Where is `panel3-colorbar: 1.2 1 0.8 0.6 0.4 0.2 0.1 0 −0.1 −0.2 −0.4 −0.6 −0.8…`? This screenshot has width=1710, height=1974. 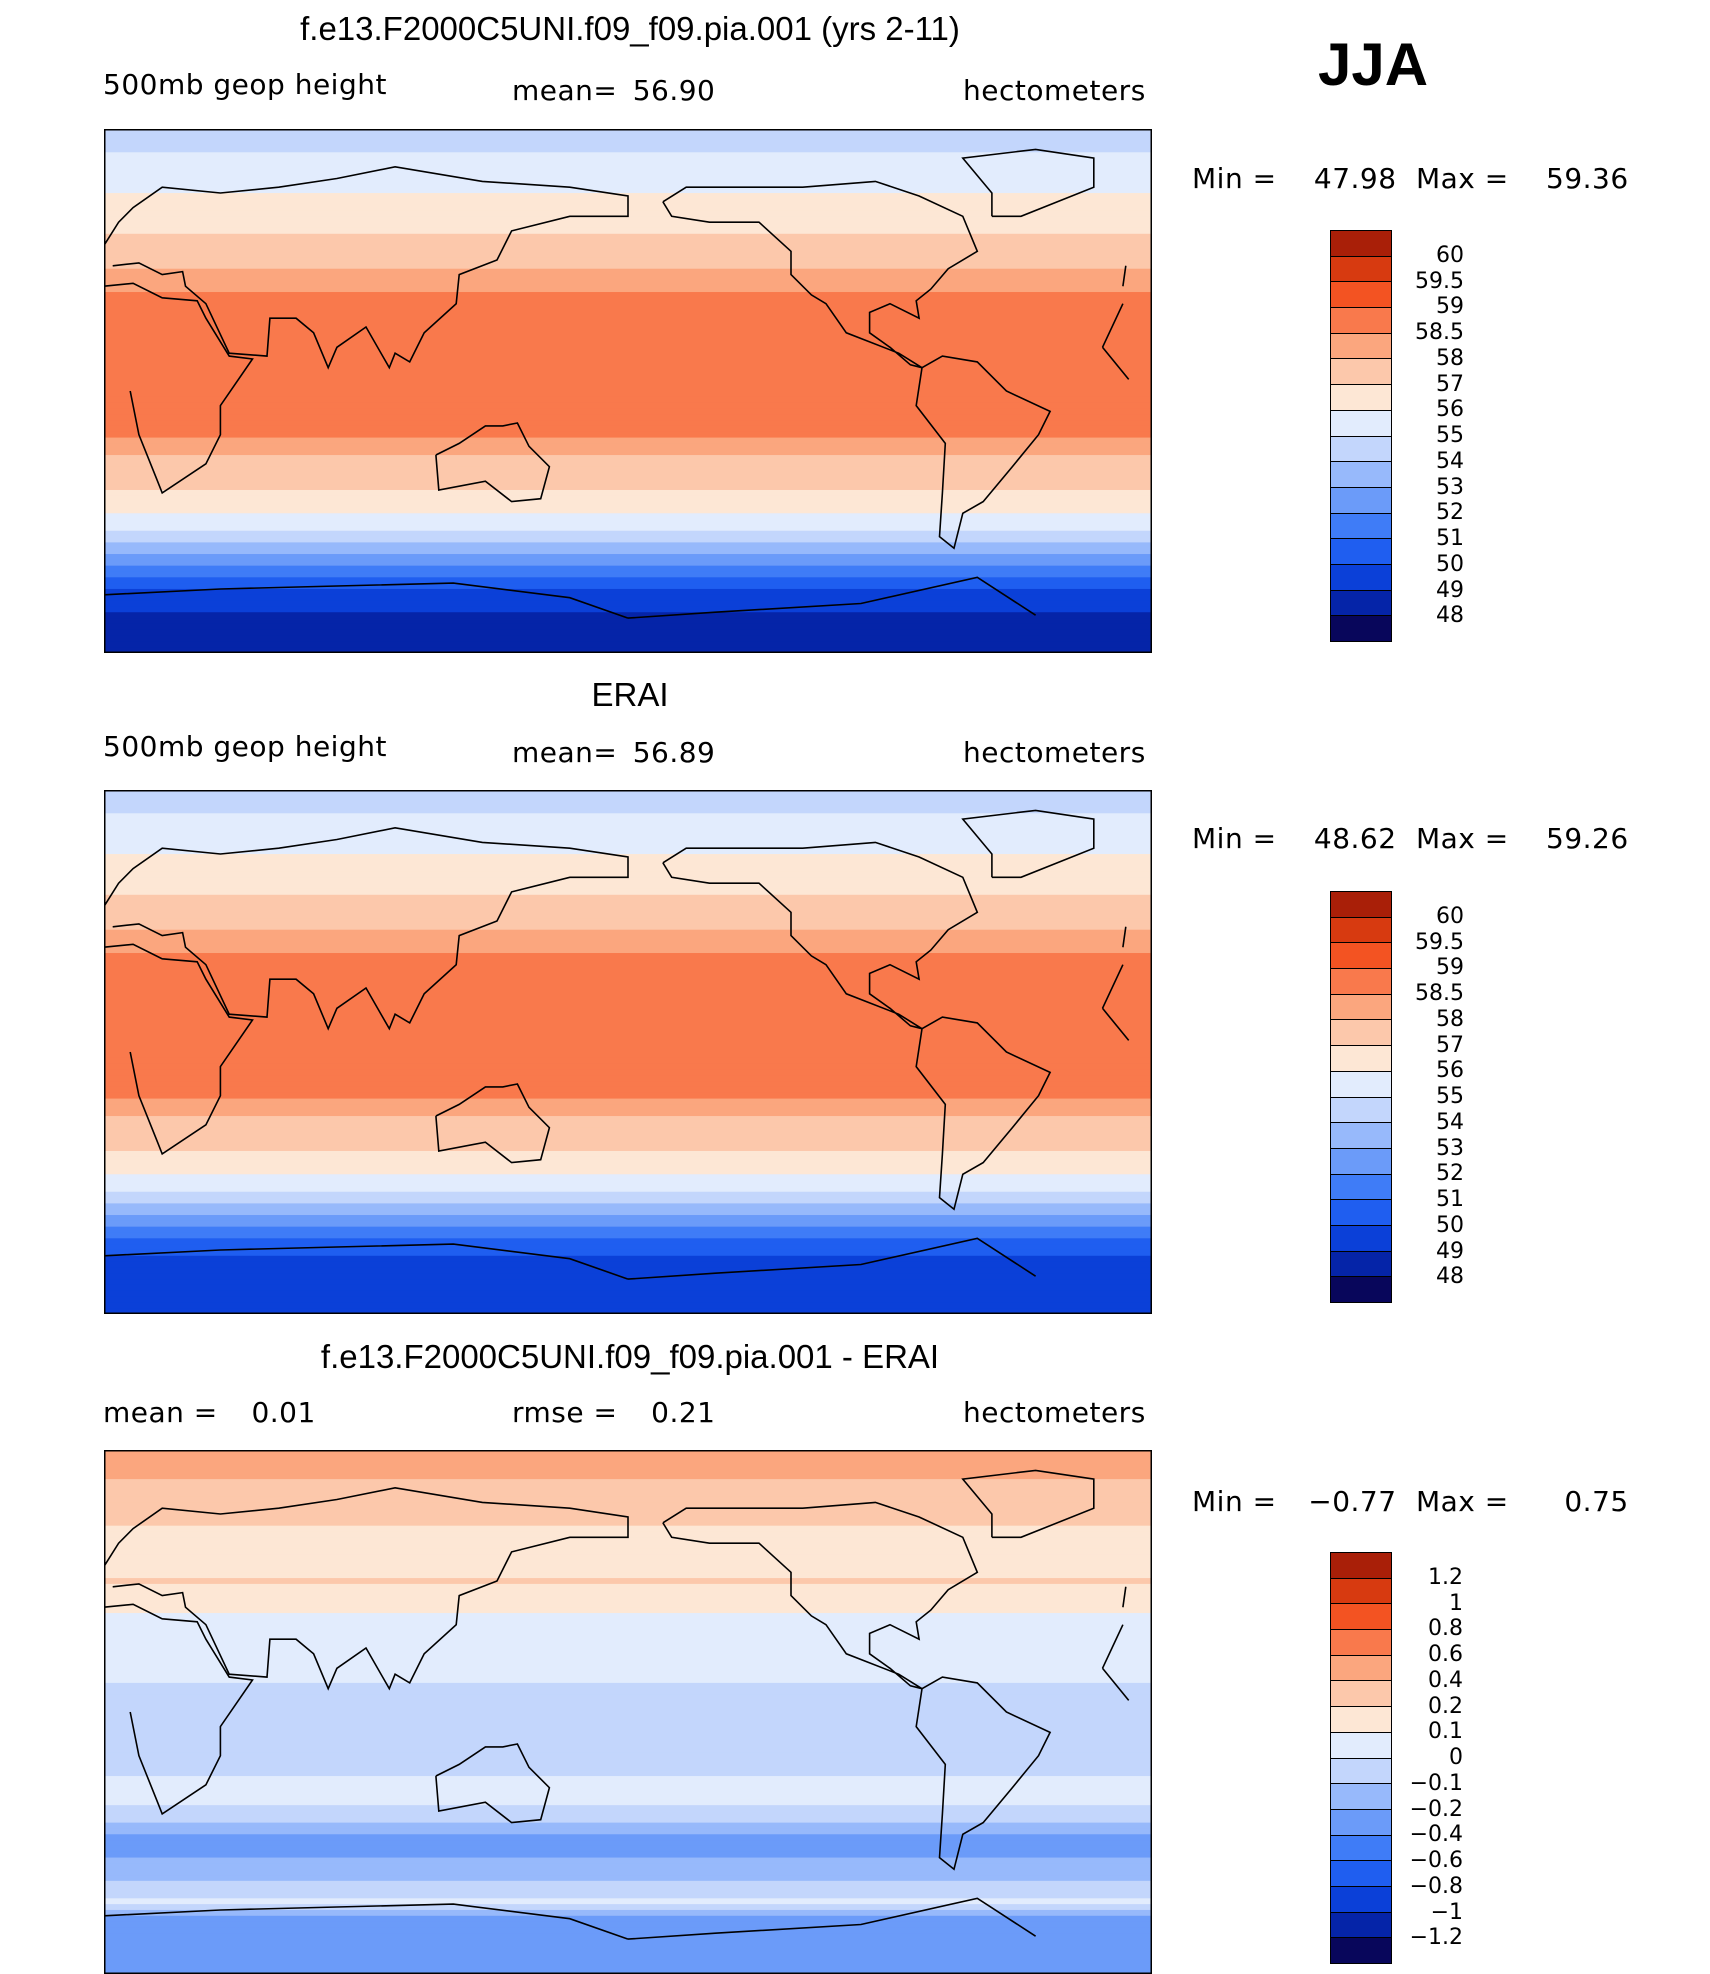 panel3-colorbar: 1.2 1 0.8 0.6 0.4 0.2 0.1 0 −0.1 −0.2 −0.4 −0.6 −0.8… is located at coordinates (1396, 1758).